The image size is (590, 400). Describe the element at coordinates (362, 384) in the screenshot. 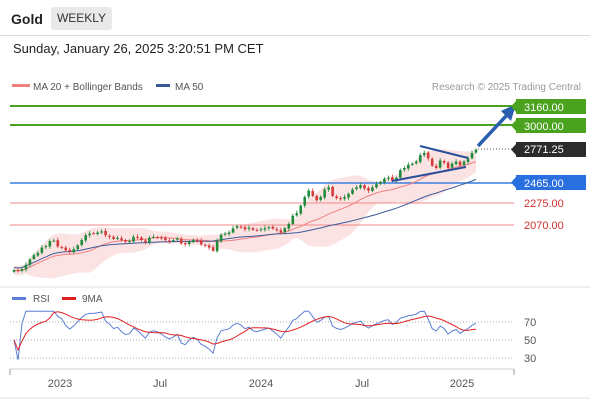

I see `x-tick-jul-2024: Jul` at that location.